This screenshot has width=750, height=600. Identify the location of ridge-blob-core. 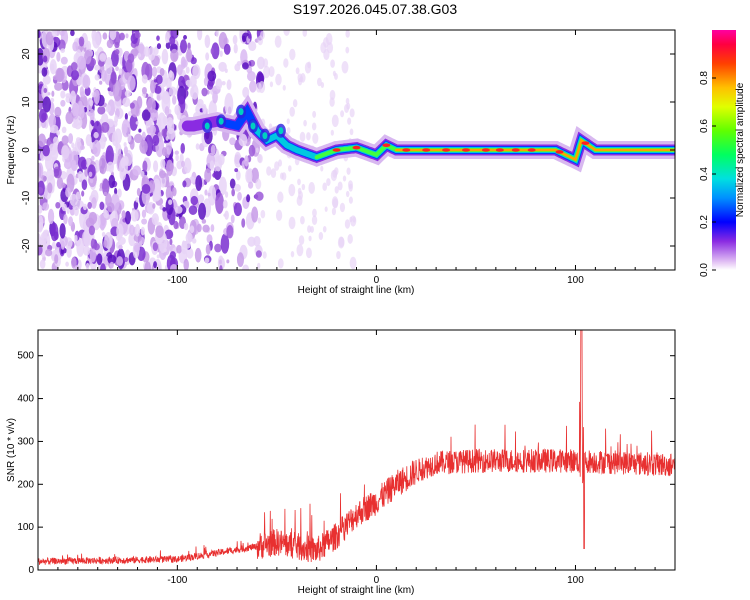
(207, 126).